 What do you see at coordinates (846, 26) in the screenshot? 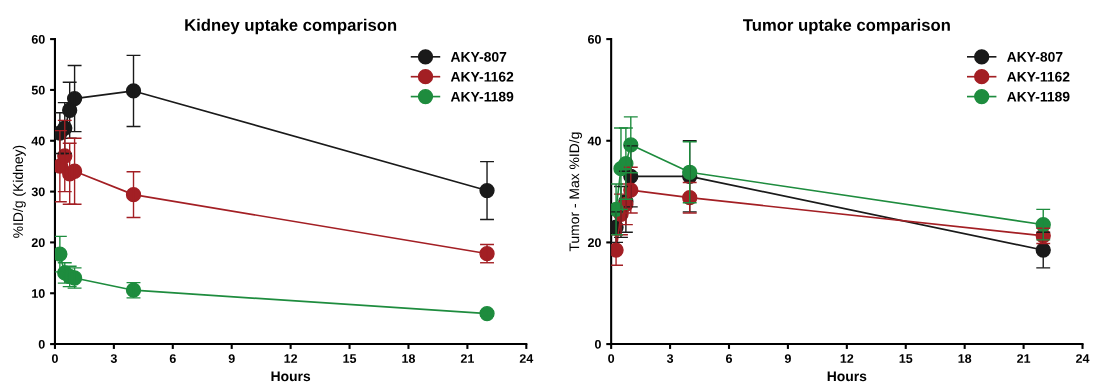
I see `chart-title: Tumor uptake comparison` at bounding box center [846, 26].